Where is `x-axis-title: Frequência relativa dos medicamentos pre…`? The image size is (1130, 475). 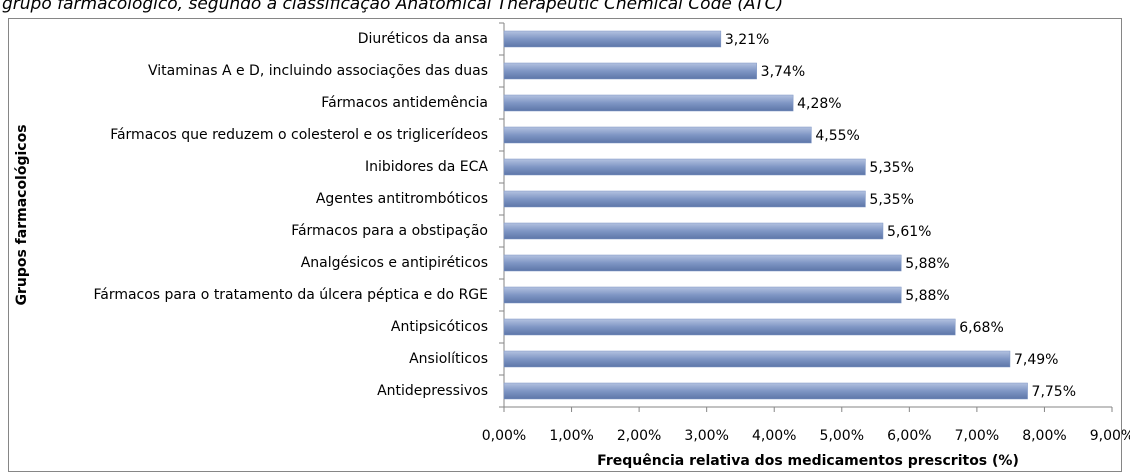
x-axis-title: Frequência relativa dos medicamentos pre… is located at coordinates (808, 461).